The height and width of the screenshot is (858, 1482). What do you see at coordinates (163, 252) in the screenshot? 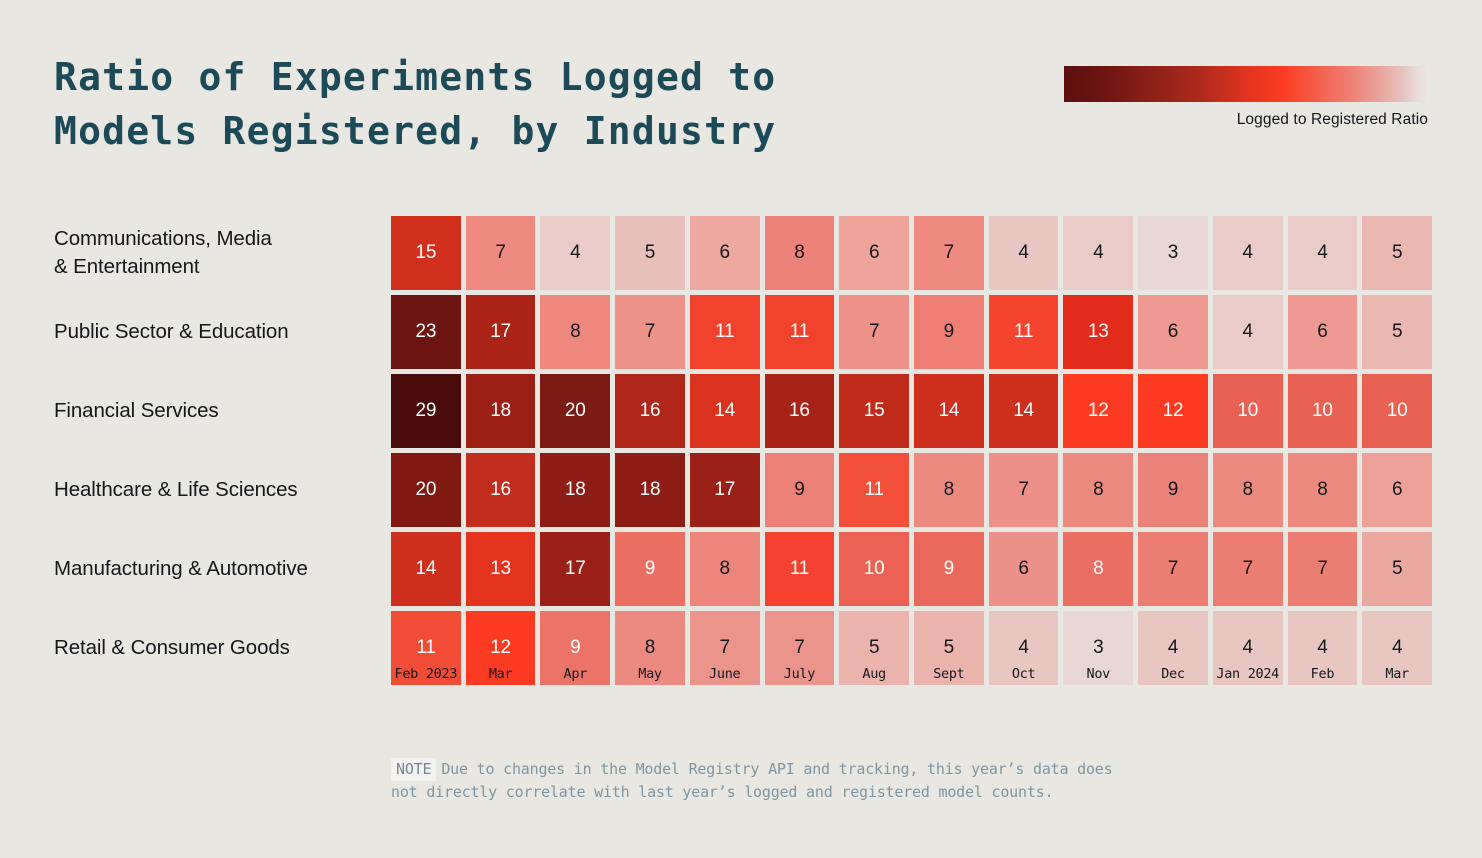
I see `row-label: Communications, Media & Entertainment` at bounding box center [163, 252].